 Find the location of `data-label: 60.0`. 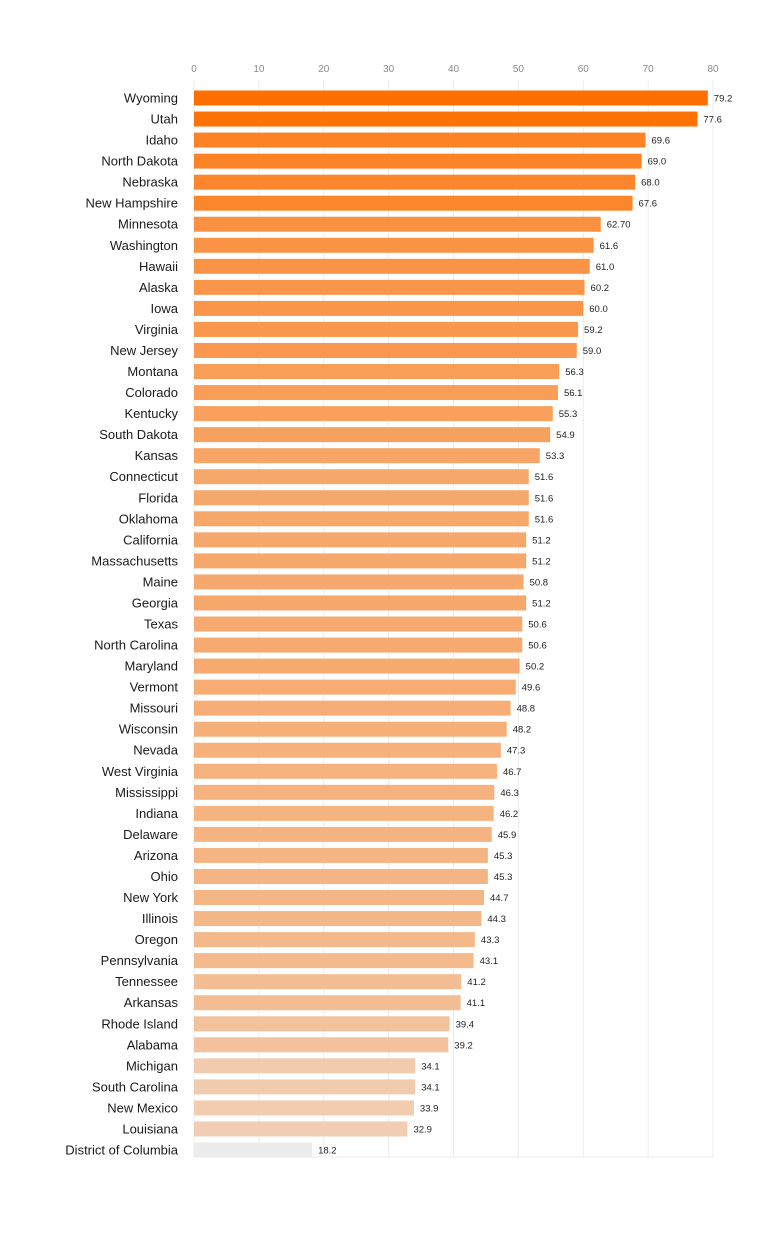

data-label: 60.0 is located at coordinates (598, 309).